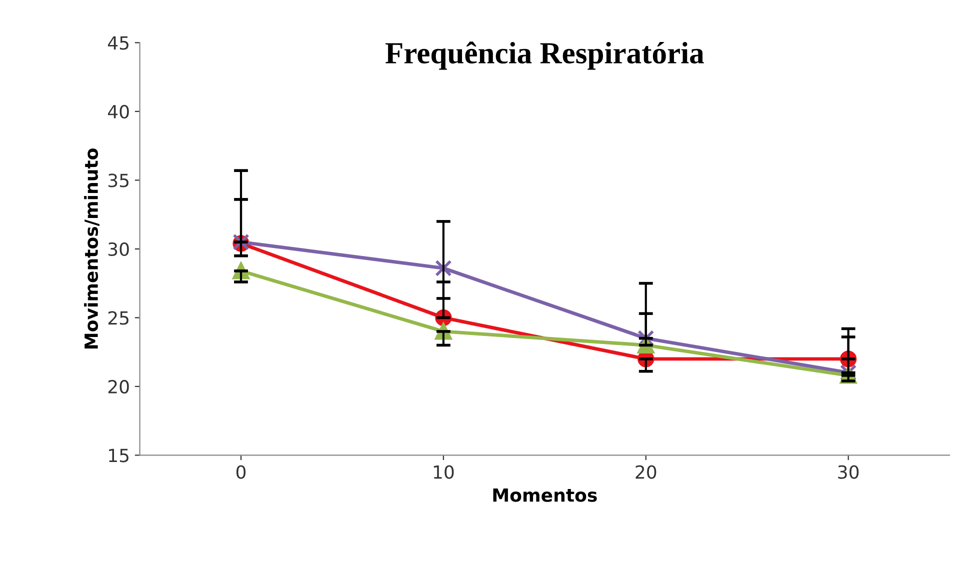 The height and width of the screenshot is (569, 964). I want to click on y-tick-label: 45, so click(118, 43).